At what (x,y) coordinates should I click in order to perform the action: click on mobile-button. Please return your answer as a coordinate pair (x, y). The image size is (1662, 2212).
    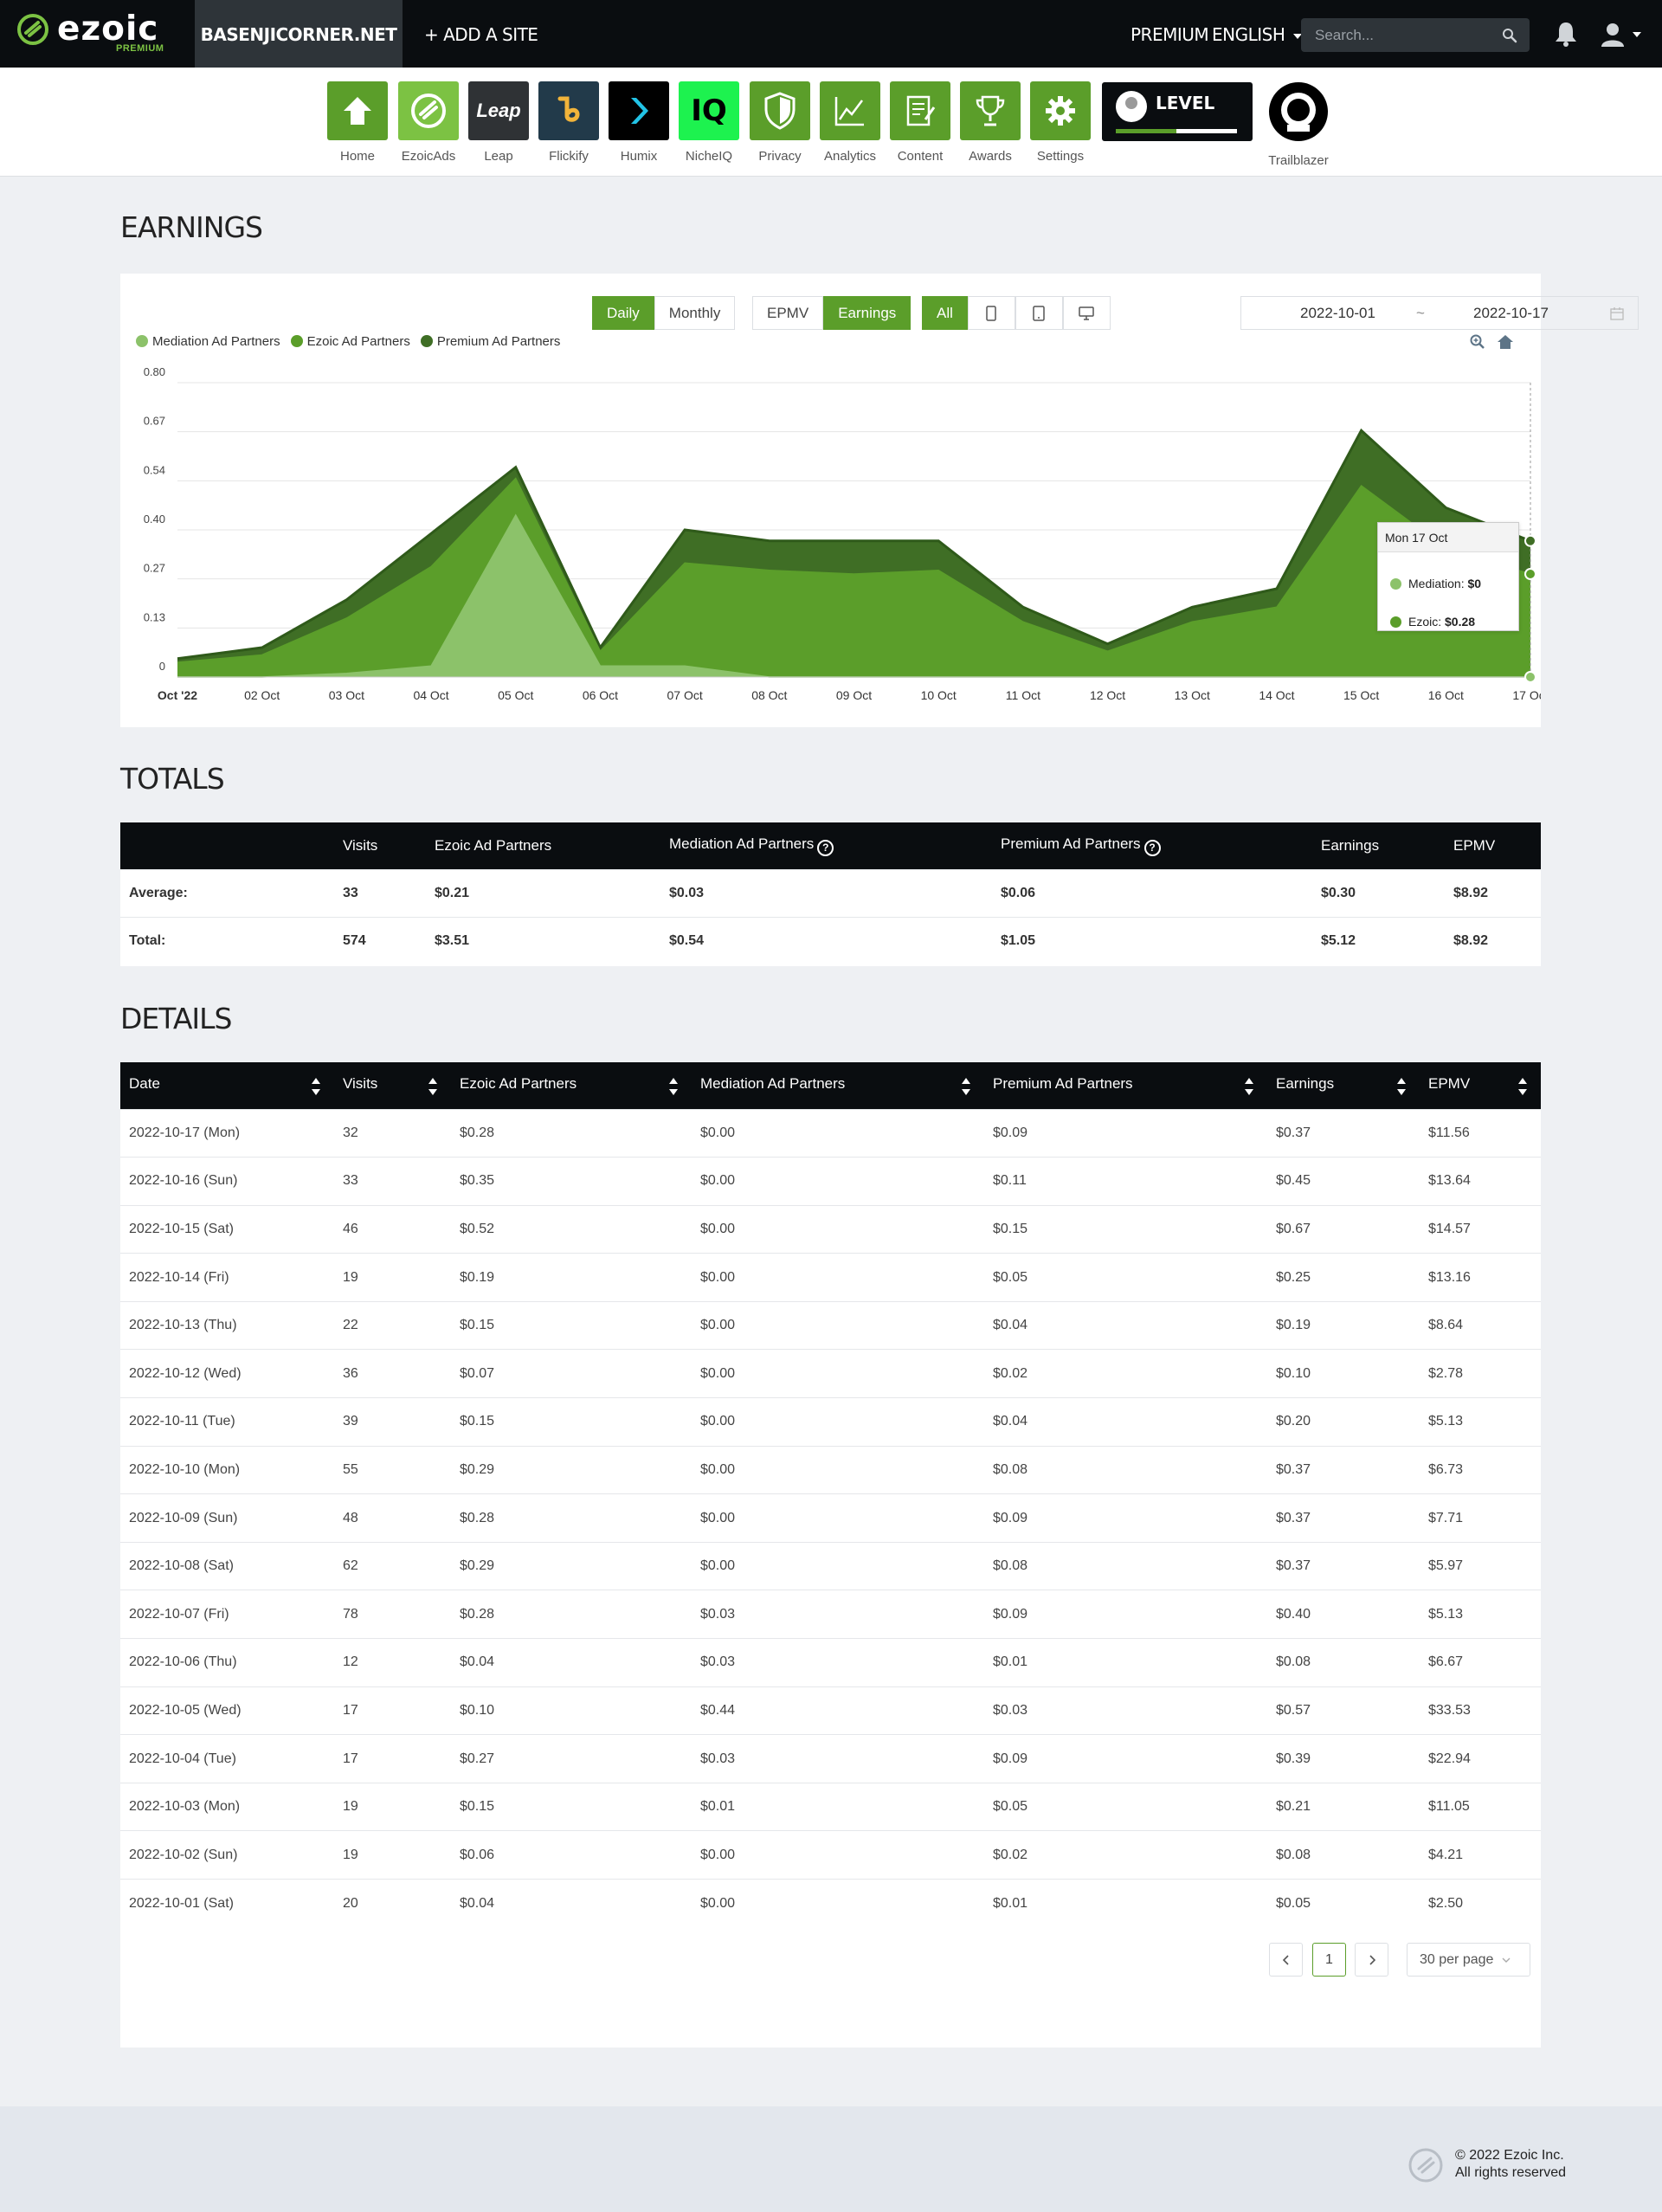
    Looking at the image, I should click on (991, 313).